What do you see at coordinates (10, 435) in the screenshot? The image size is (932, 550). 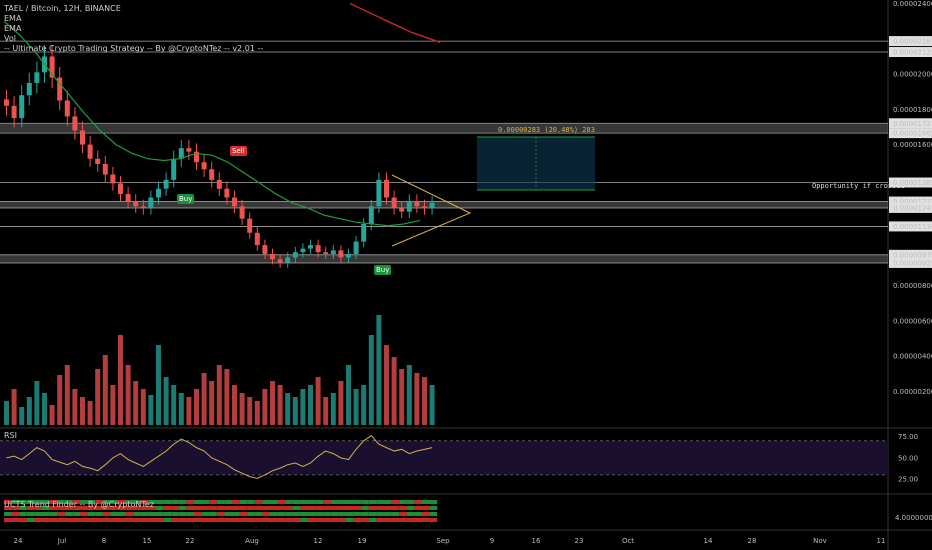 I see `rsi-title: RSI` at bounding box center [10, 435].